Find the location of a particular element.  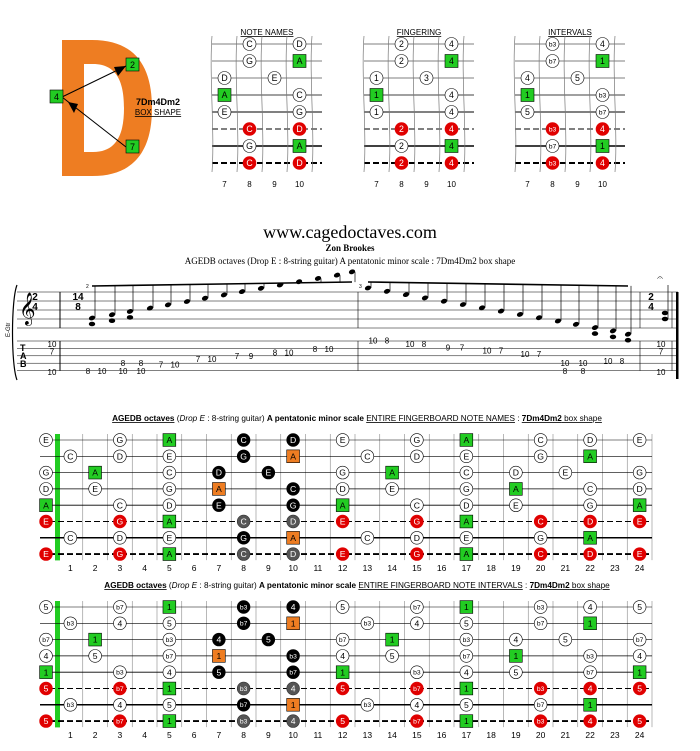

board-title-part: ENTIRE FINGERBOARD NOTE INTERVALS is located at coordinates (440, 585).